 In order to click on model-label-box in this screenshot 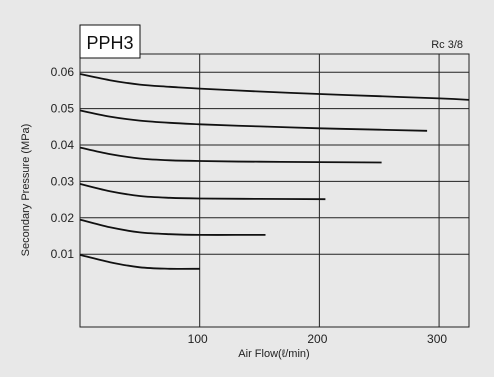, I will do `click(110, 41)`.